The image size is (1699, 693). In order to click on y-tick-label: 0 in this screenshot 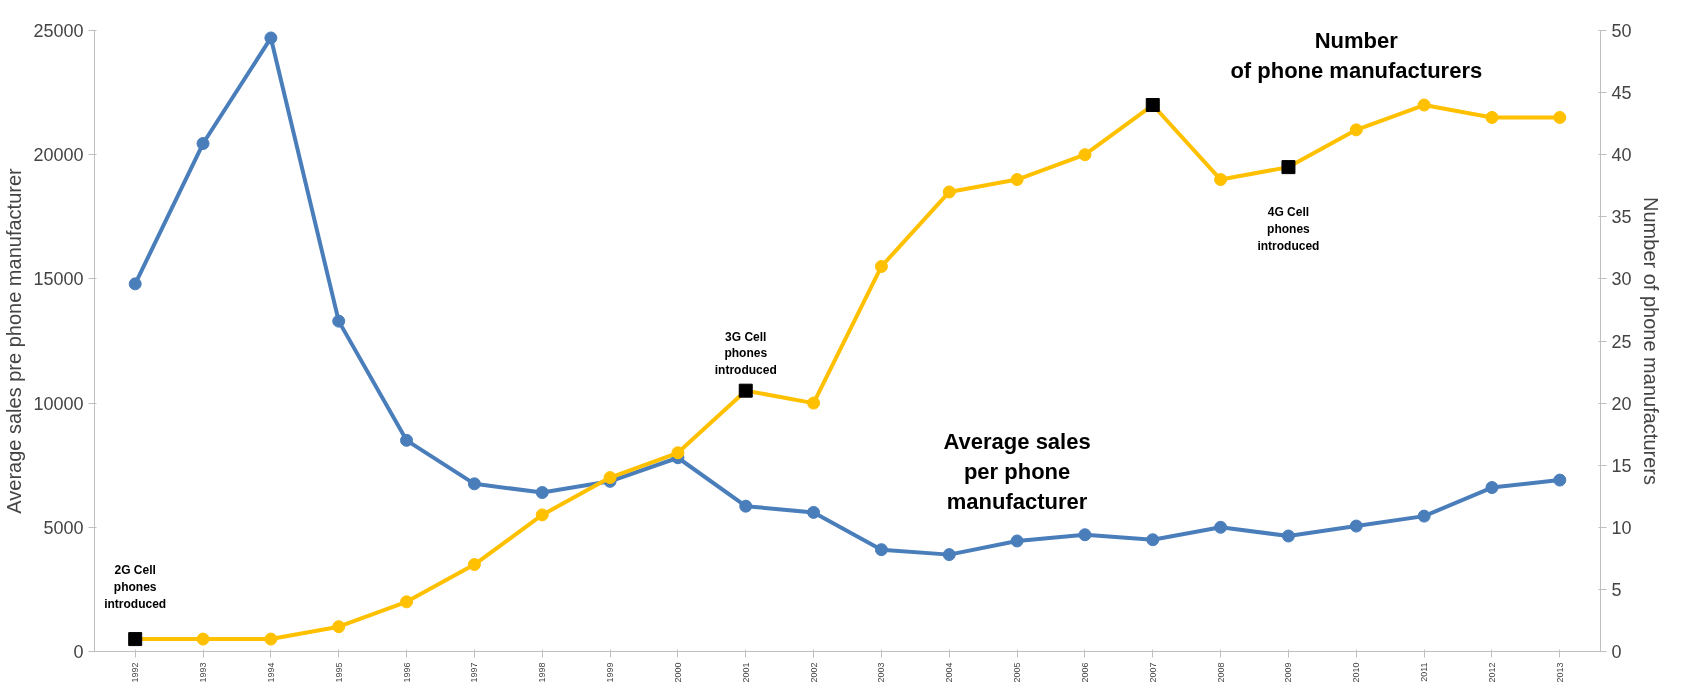, I will do `click(78, 652)`.